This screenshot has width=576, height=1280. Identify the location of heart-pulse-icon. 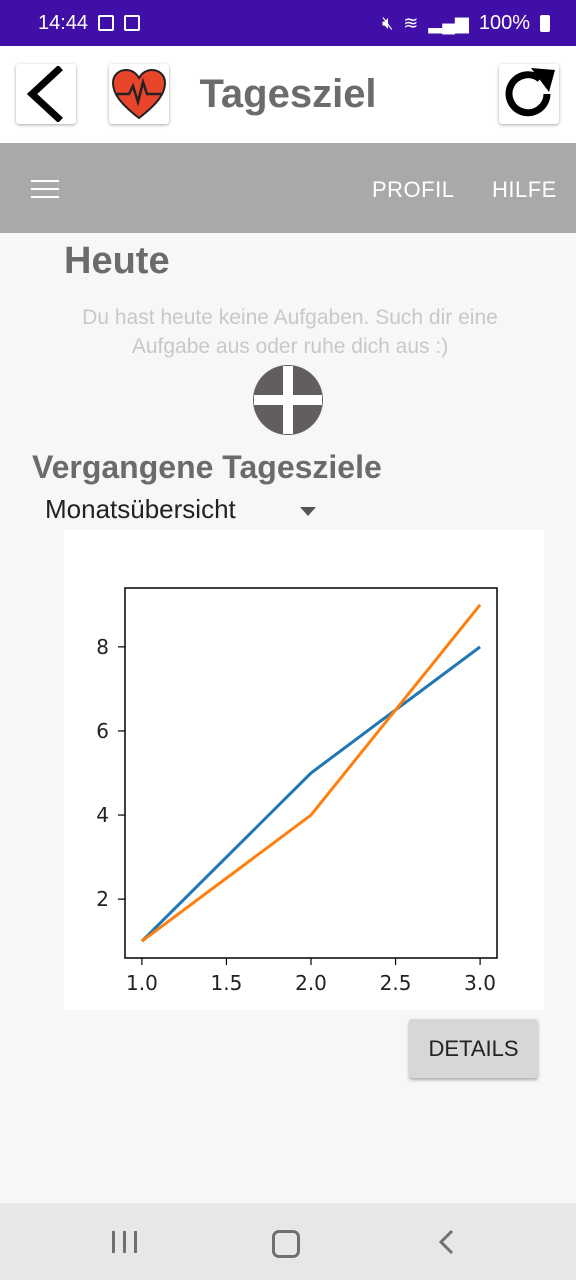
(139, 94).